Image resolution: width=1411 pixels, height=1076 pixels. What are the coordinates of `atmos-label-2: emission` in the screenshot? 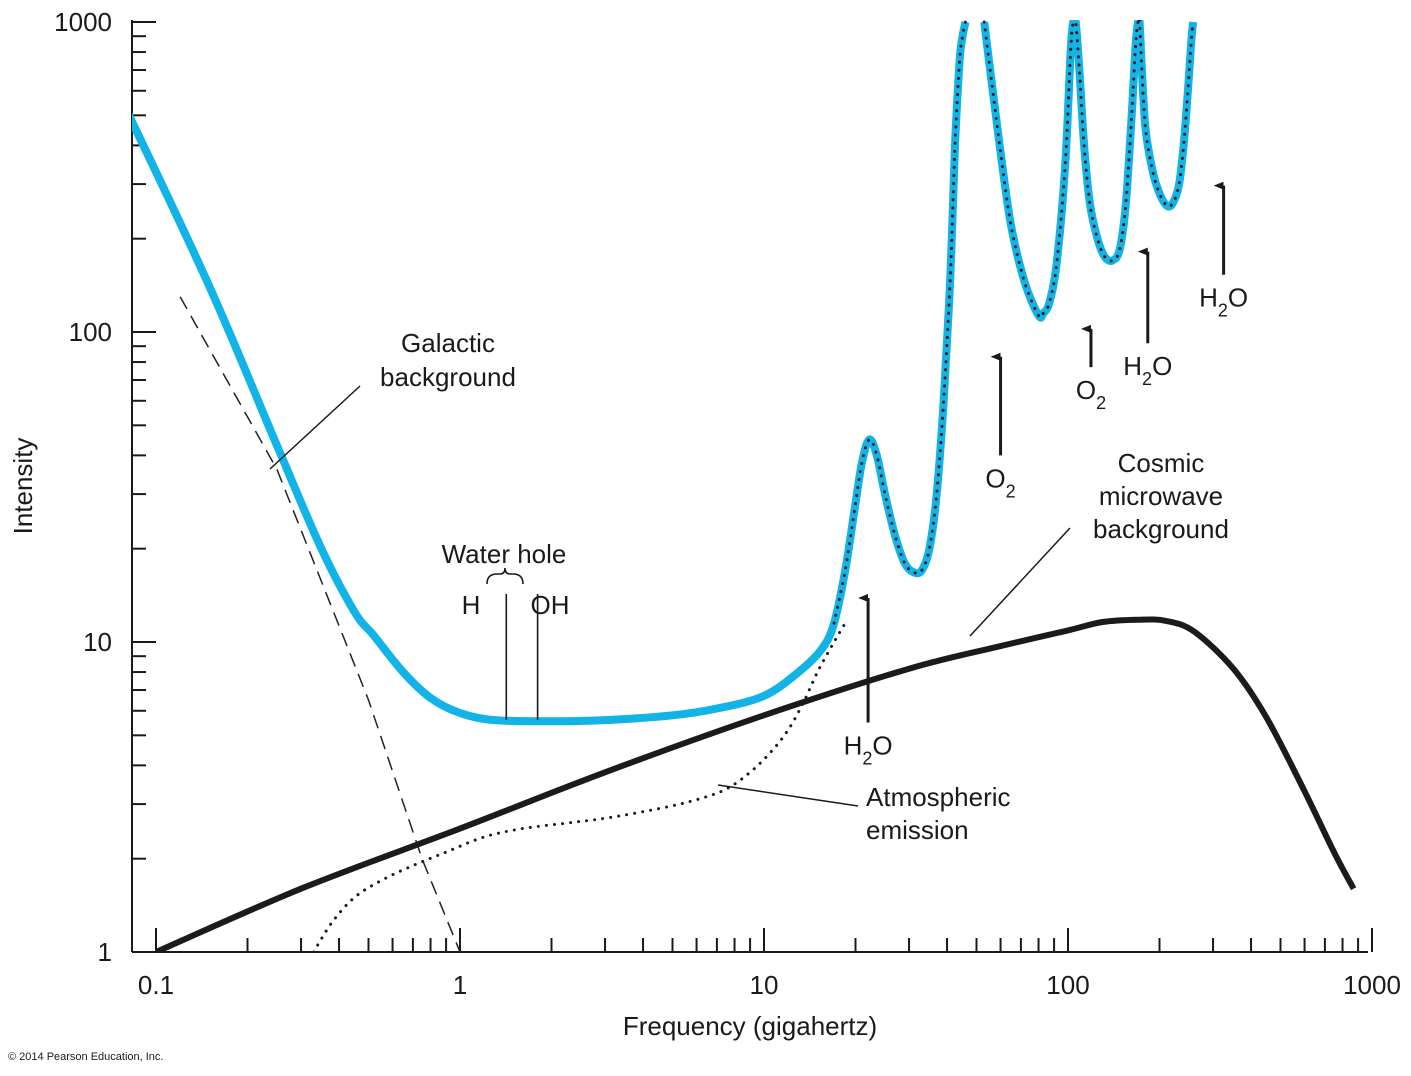 It's located at (917, 830).